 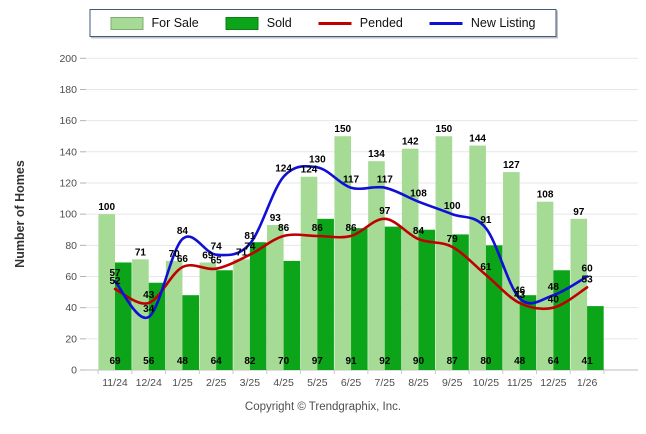 I want to click on new-listing-value-label: 46, so click(x=520, y=290).